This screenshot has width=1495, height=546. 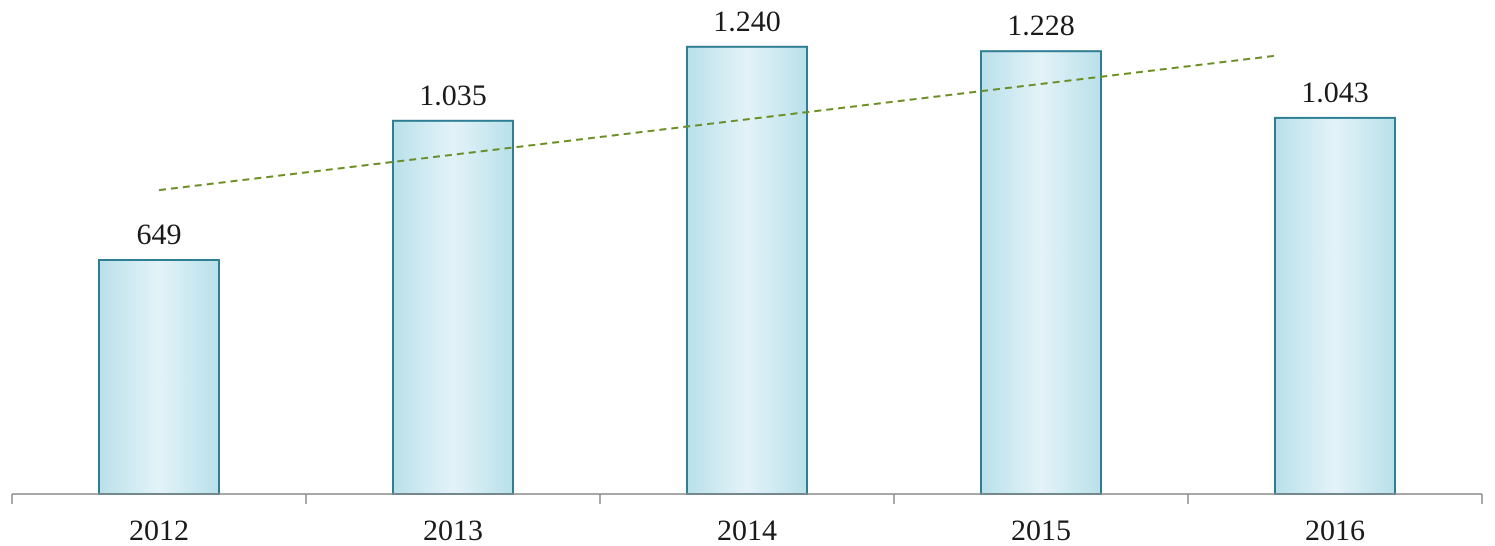 What do you see at coordinates (159, 530) in the screenshot?
I see `category-label-2012: 2012` at bounding box center [159, 530].